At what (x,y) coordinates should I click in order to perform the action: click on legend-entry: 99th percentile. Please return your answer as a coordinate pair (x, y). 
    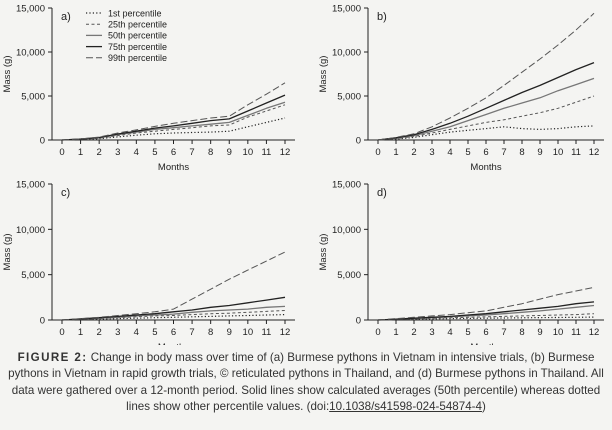
    Looking at the image, I should click on (137, 58).